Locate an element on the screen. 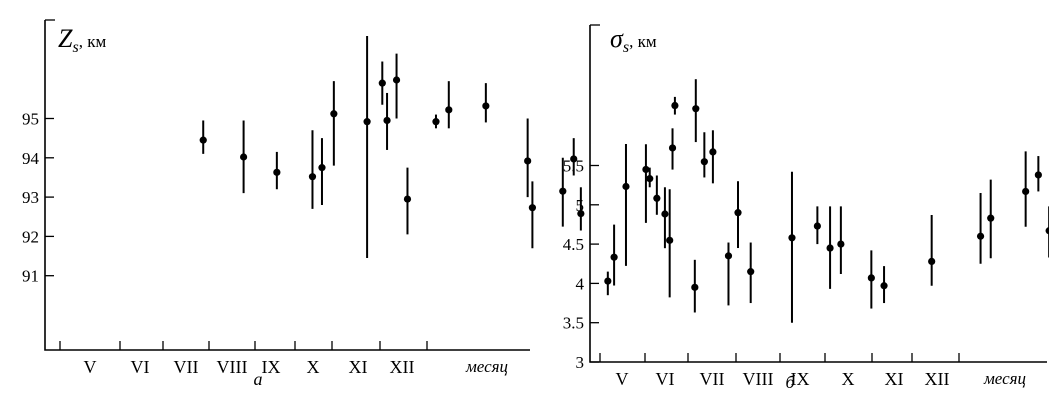 This screenshot has height=394, width=1049. y-tick-label: 5 is located at coordinates (580, 205).